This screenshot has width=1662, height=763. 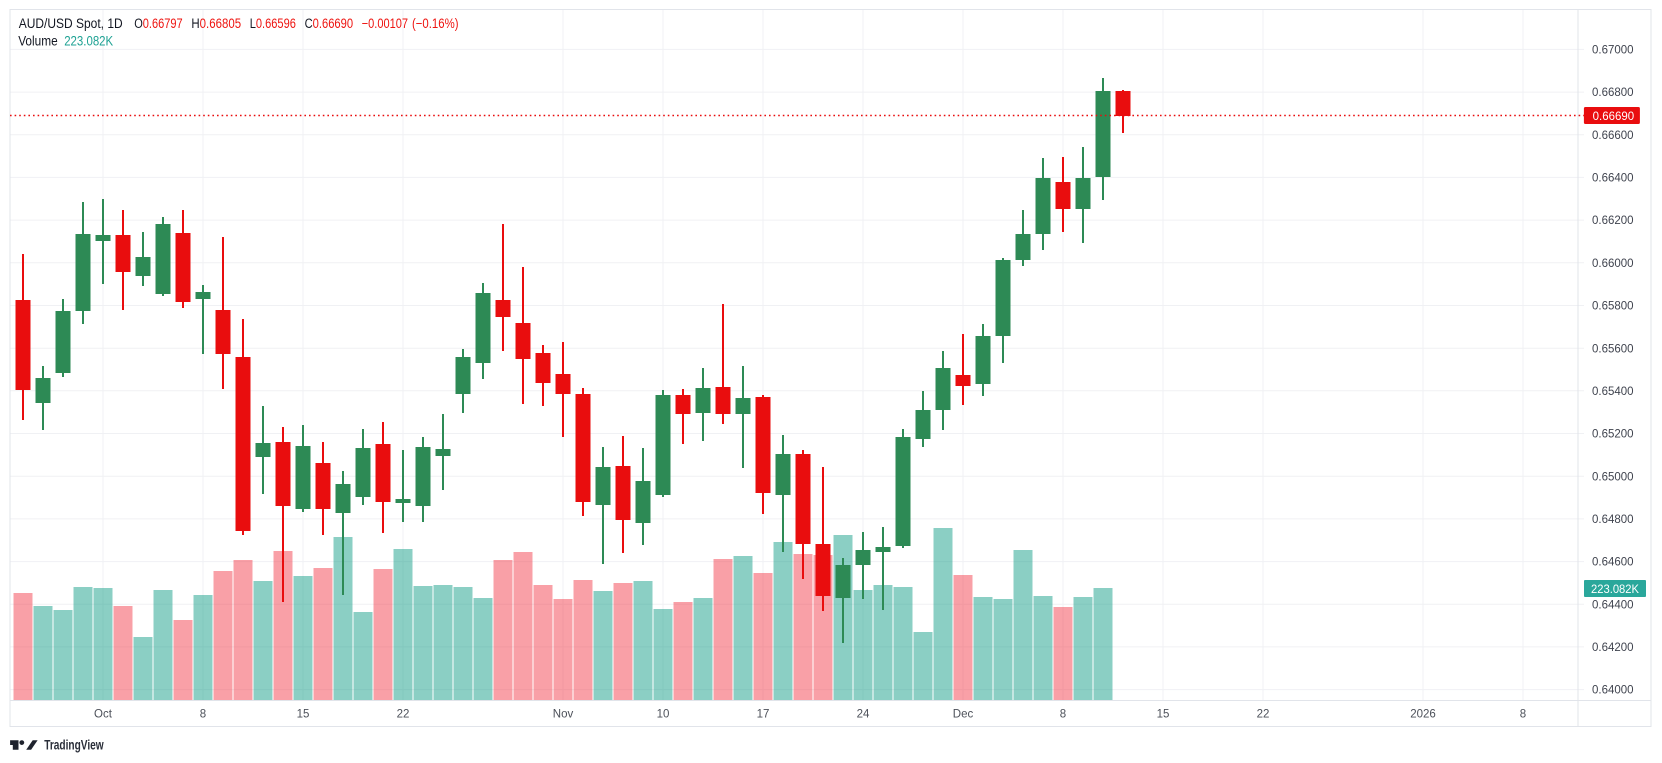 What do you see at coordinates (1613, 563) in the screenshot?
I see `svg-text: 0.64600` at bounding box center [1613, 563].